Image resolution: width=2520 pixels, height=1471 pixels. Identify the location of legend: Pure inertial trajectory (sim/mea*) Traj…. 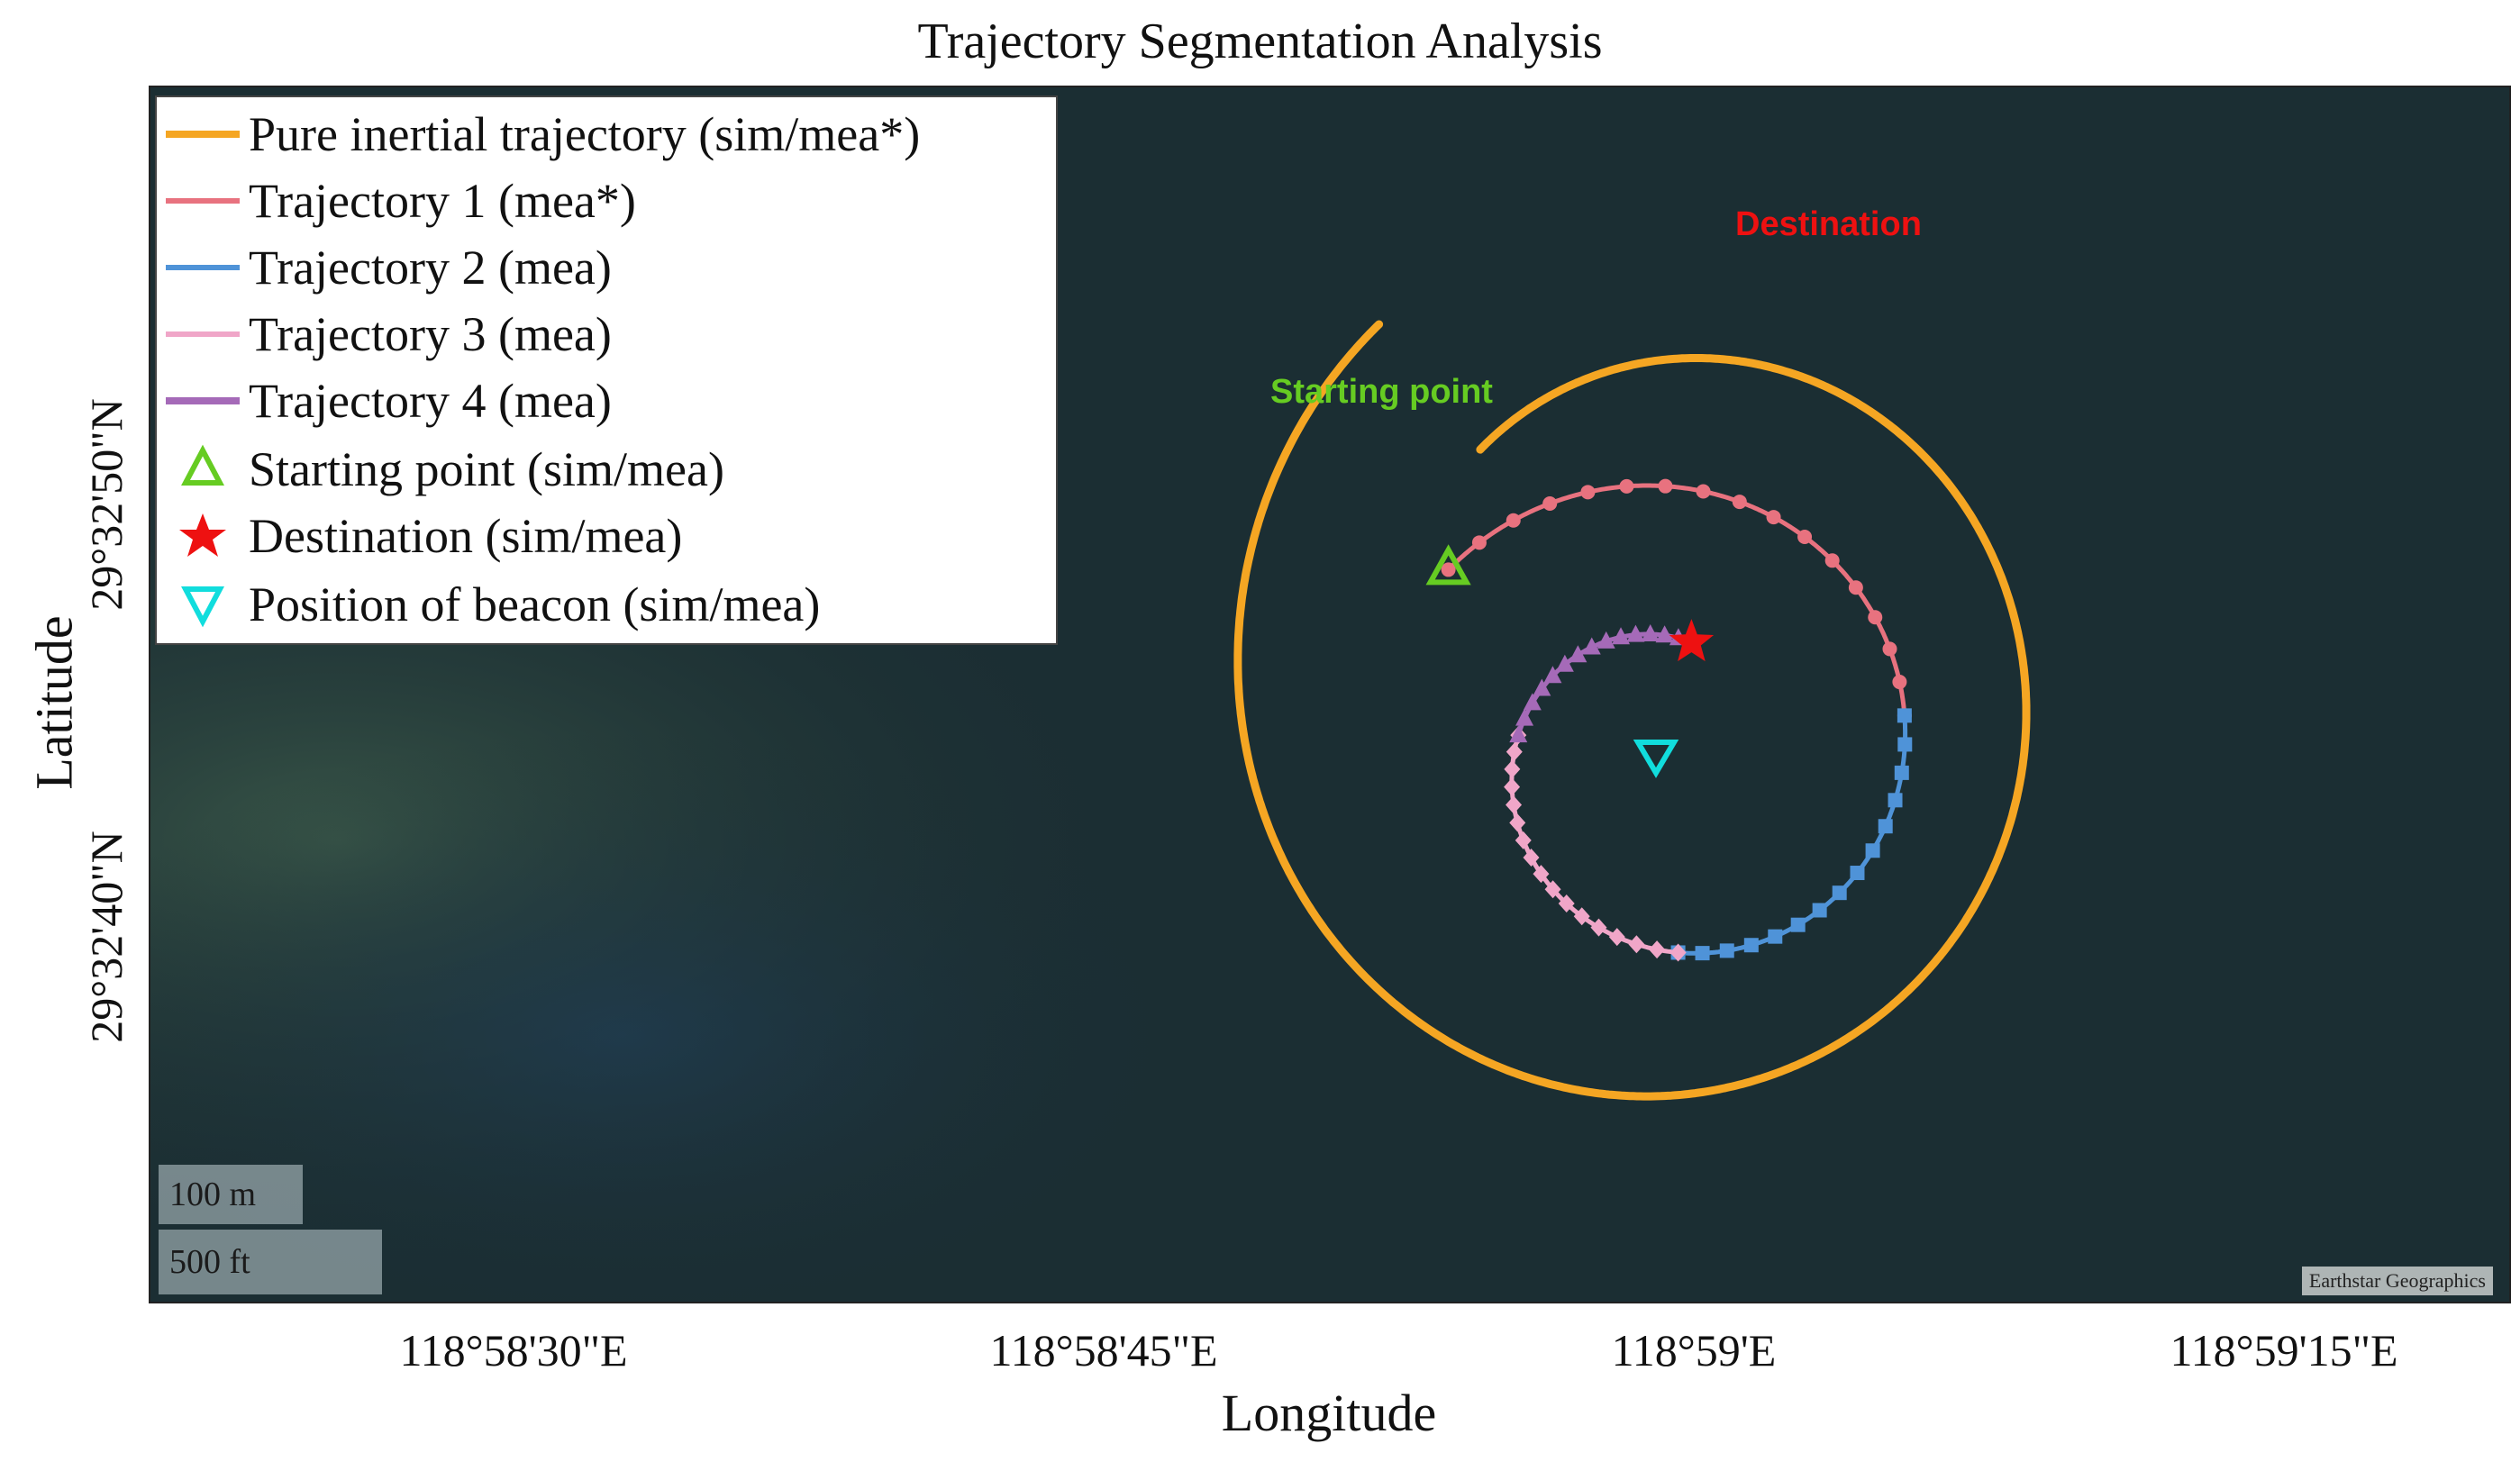
(607, 370).